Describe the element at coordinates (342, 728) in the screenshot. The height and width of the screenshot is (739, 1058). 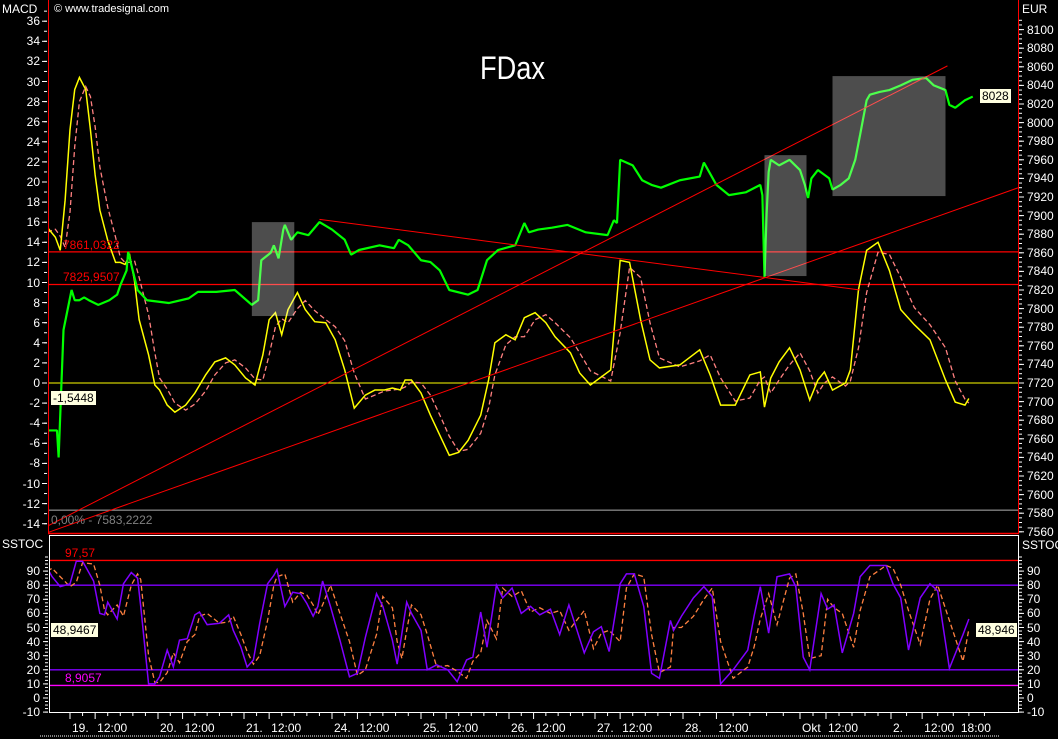
I see `time-axis-date-label: 24.` at that location.